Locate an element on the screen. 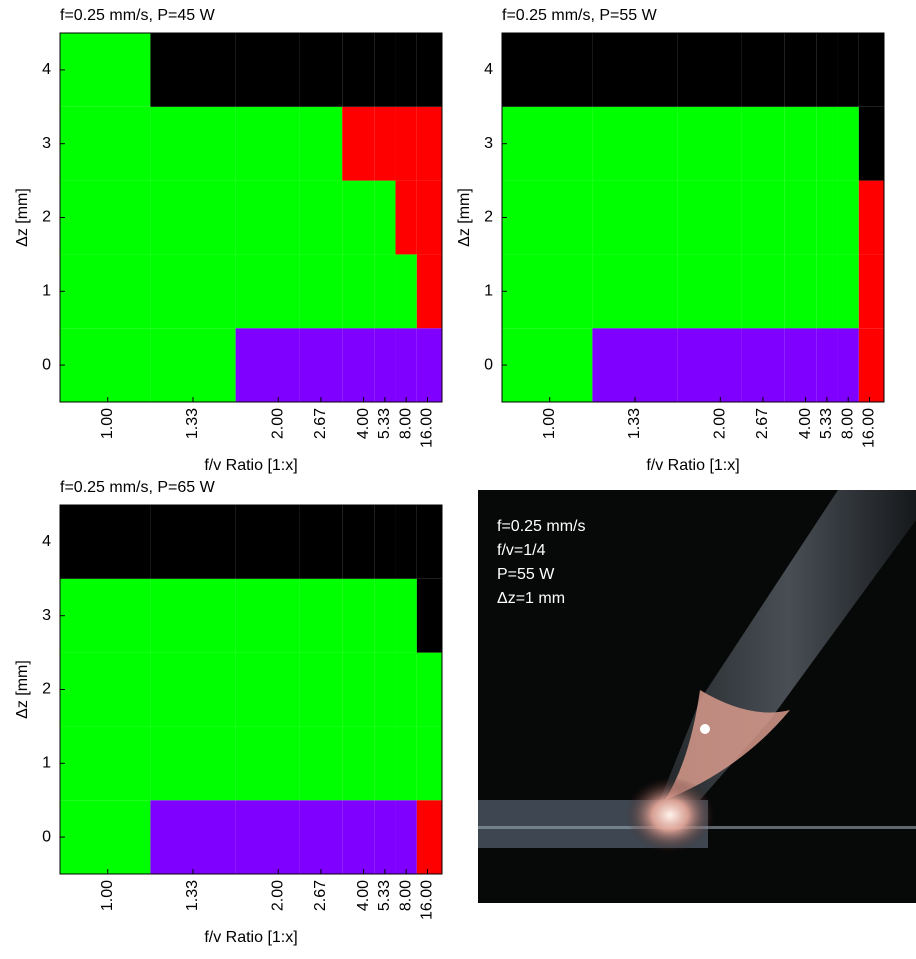  y-tick-label: 2 is located at coordinates (488, 217).